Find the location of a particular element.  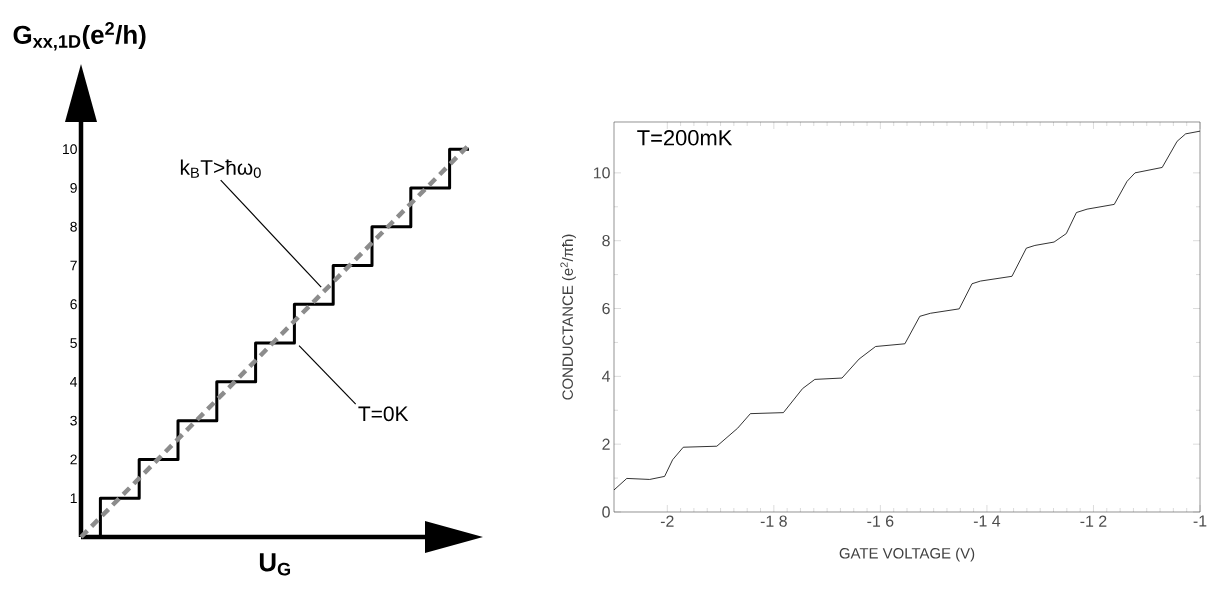

y-tick-label: 0 is located at coordinates (606, 512).